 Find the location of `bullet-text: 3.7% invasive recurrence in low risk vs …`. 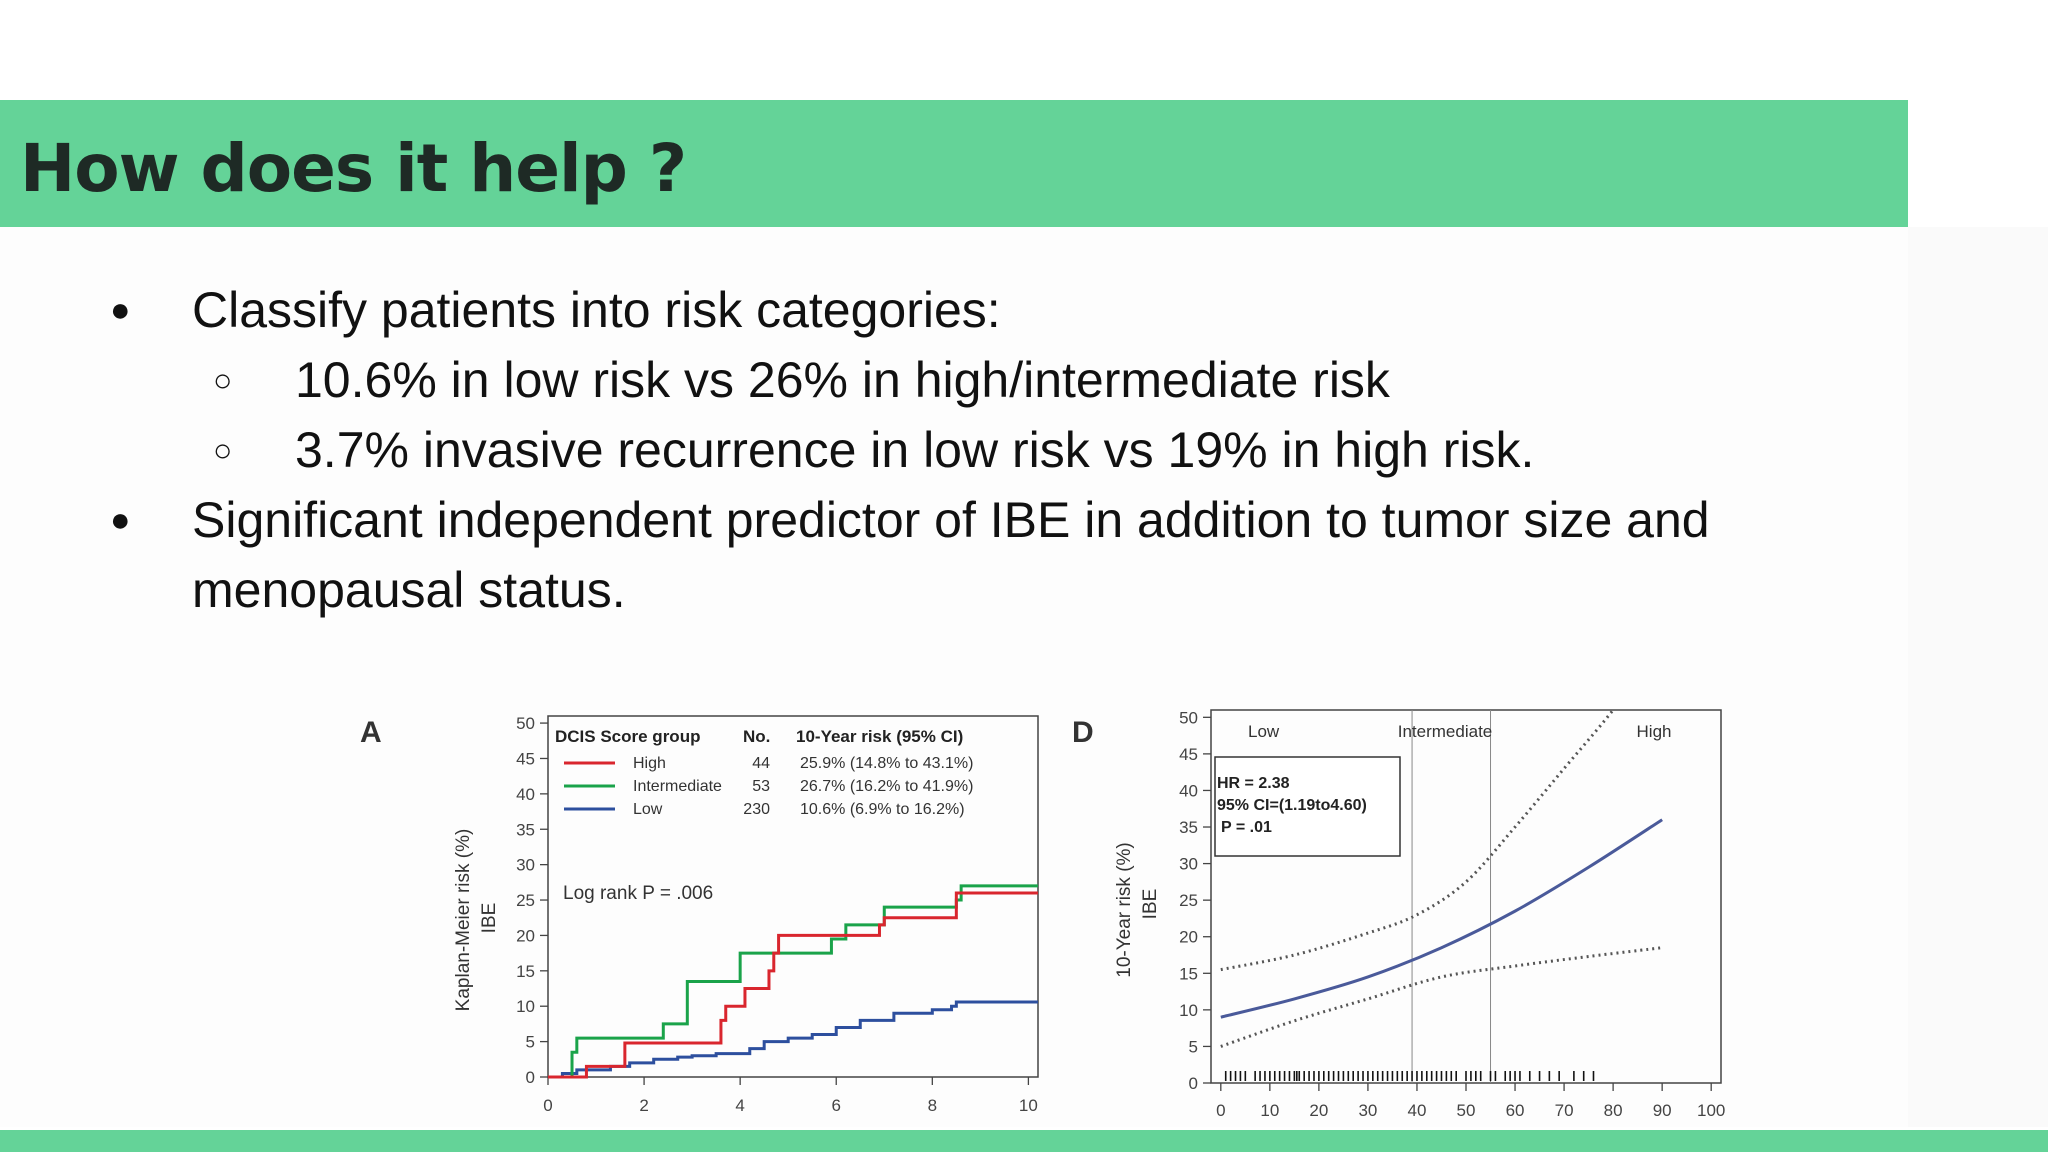

bullet-text: 3.7% invasive recurrence in low risk vs … is located at coordinates (915, 450).